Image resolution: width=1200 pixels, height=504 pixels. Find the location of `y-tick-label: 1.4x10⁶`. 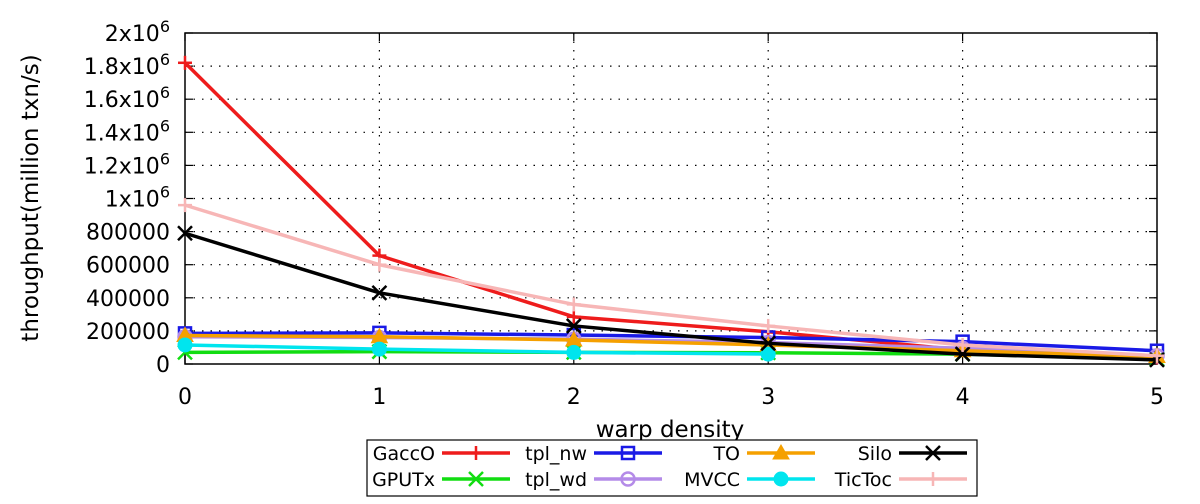

y-tick-label: 1.4x10⁶ is located at coordinates (127, 131).